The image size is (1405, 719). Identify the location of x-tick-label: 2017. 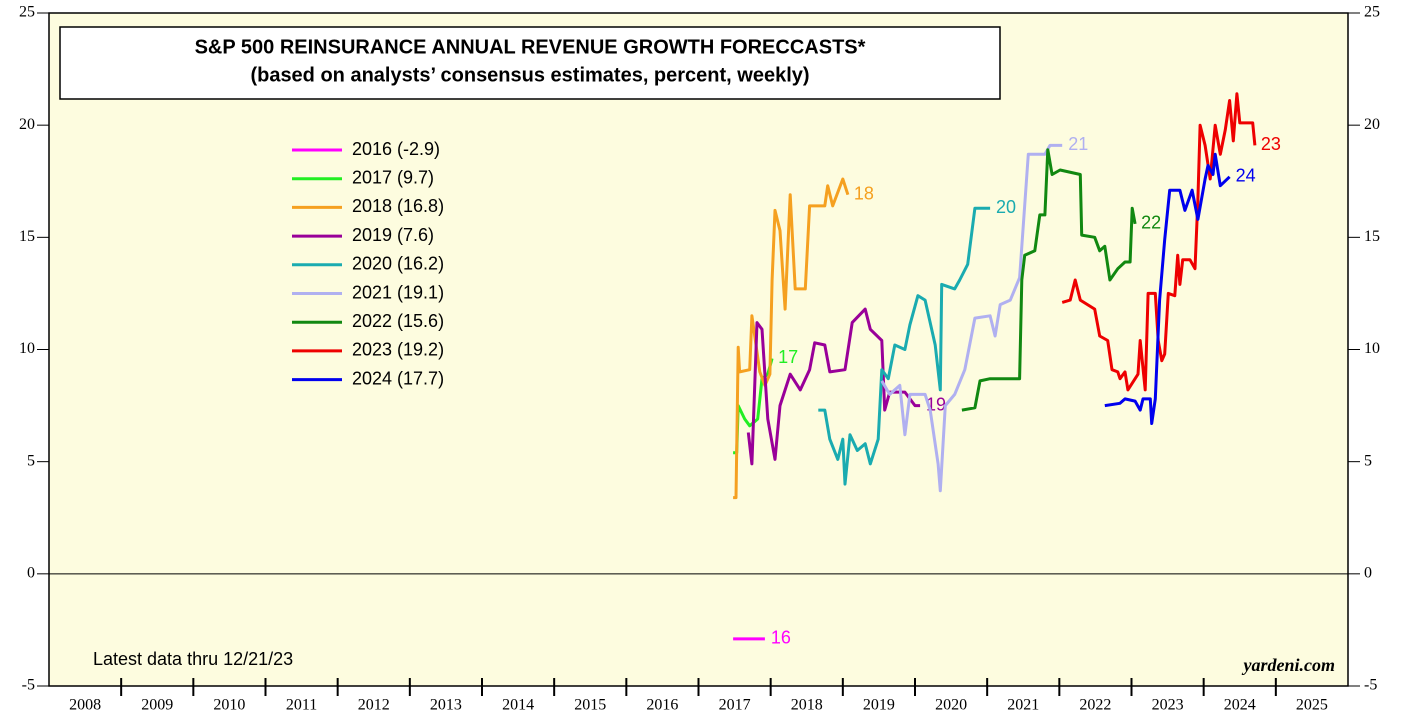
(735, 705).